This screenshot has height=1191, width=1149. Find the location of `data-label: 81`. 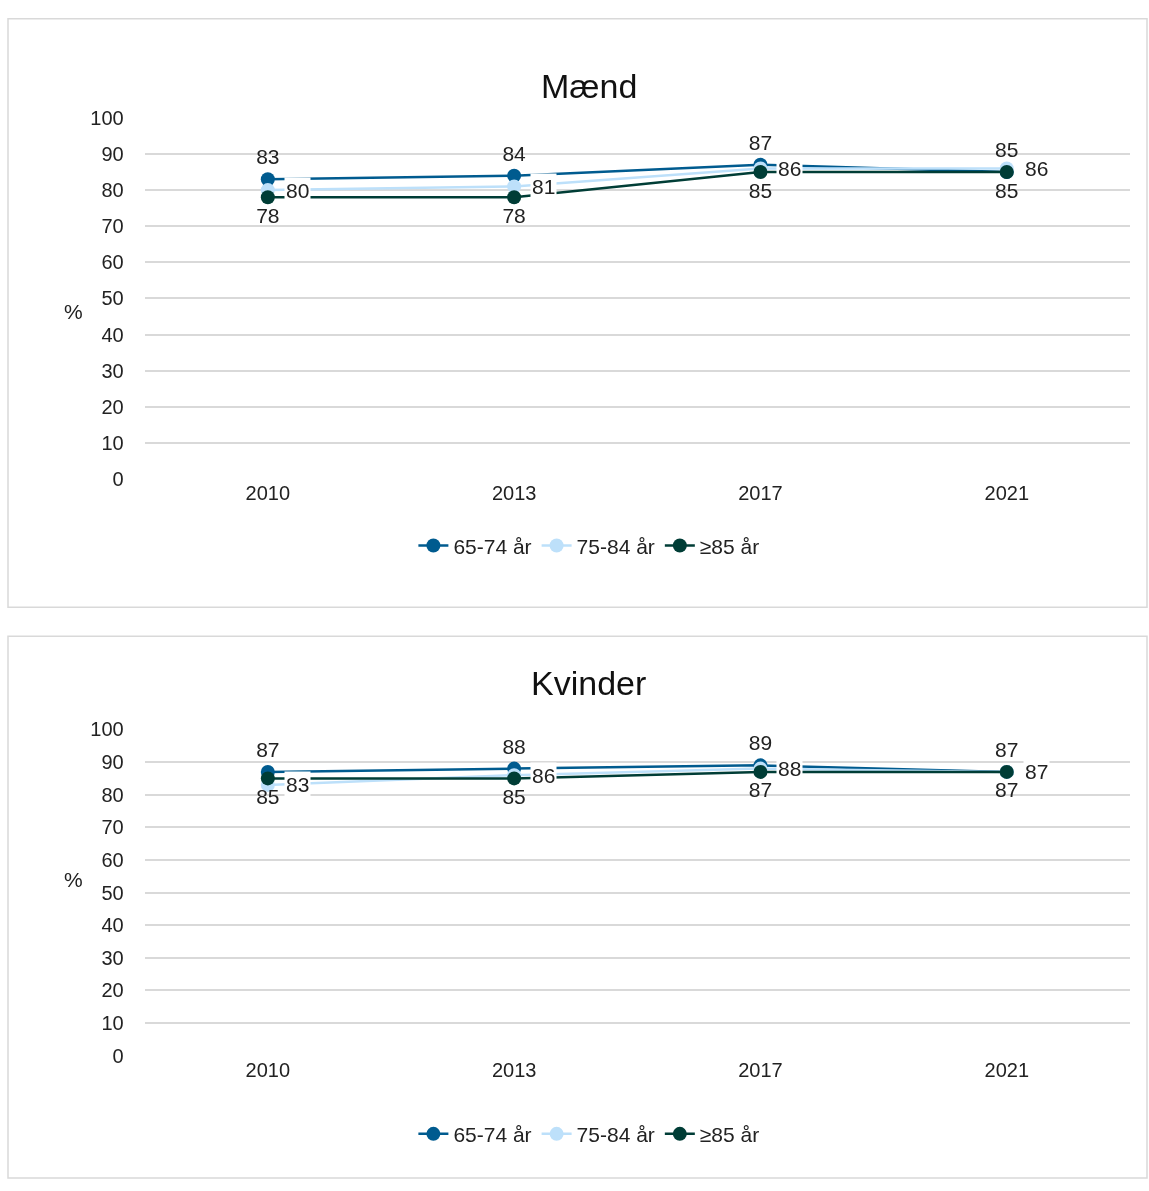

data-label: 81 is located at coordinates (544, 186).